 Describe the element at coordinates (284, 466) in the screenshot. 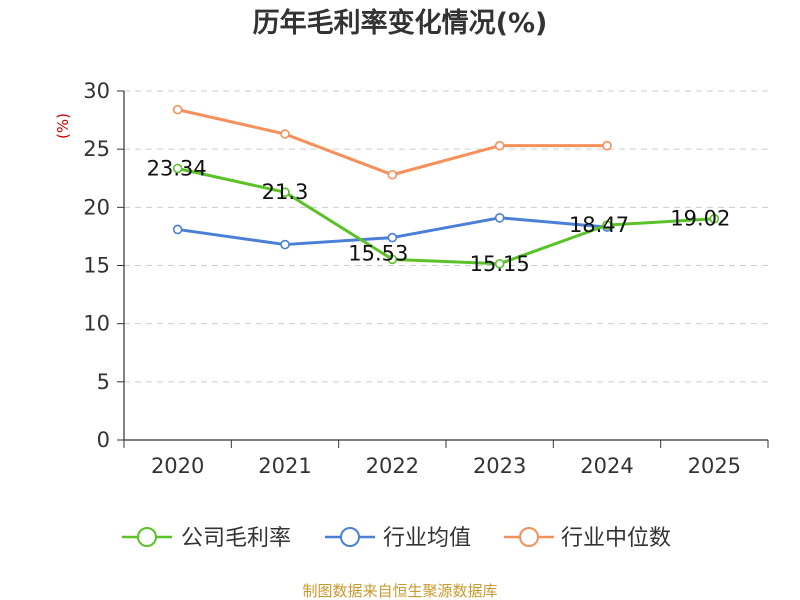

I see `x-tick-label: 2021` at that location.